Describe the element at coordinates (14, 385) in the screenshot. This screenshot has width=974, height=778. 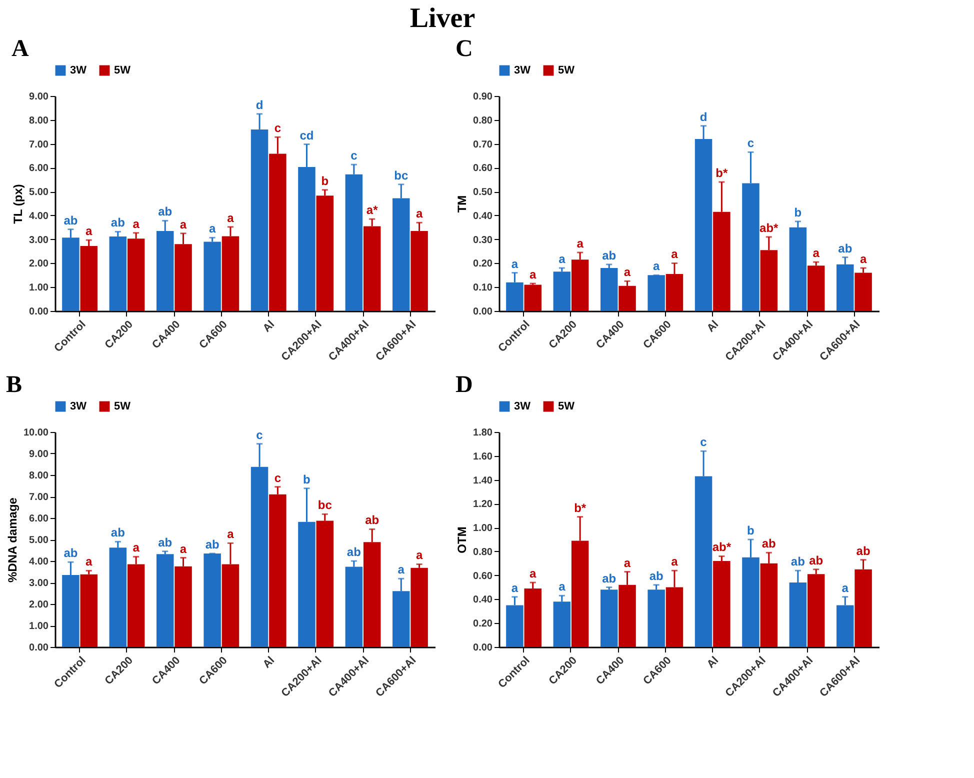
I see `chart-title: B` at that location.